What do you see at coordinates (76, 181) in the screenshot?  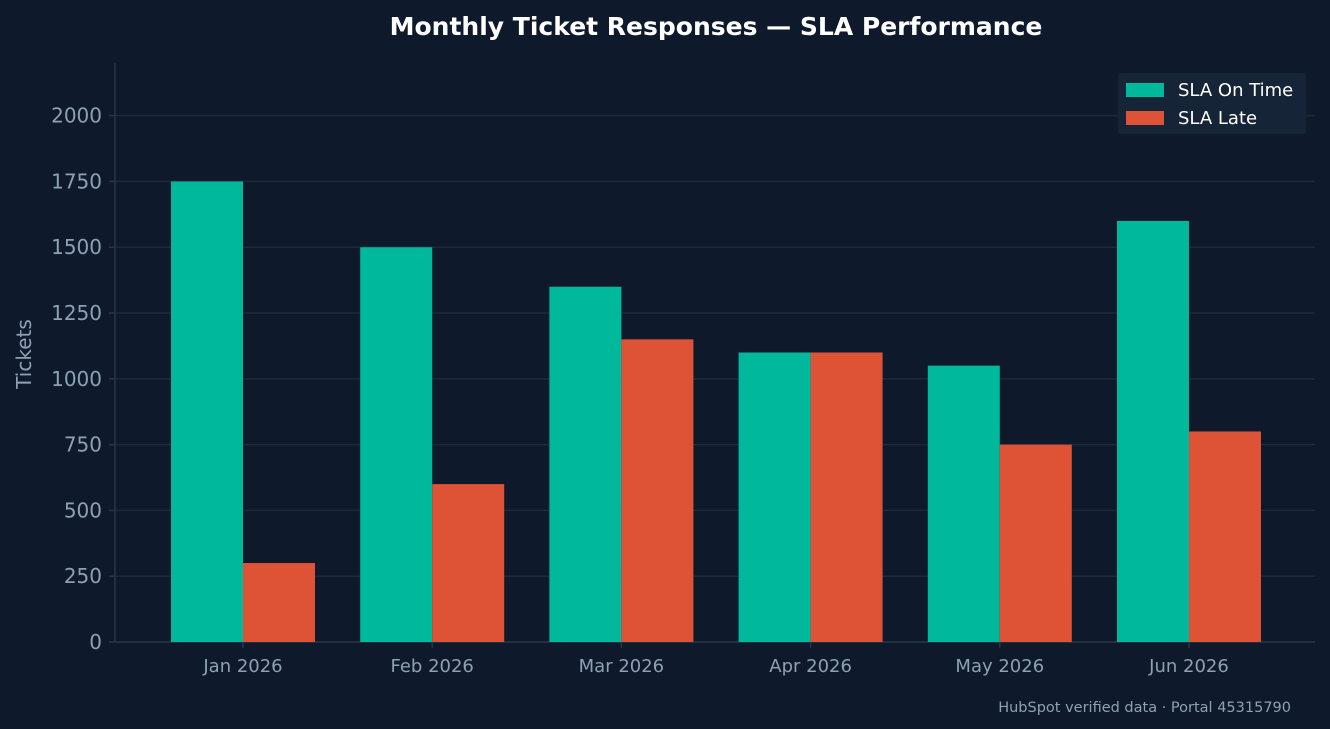 I see `y-tick-label: 1750` at bounding box center [76, 181].